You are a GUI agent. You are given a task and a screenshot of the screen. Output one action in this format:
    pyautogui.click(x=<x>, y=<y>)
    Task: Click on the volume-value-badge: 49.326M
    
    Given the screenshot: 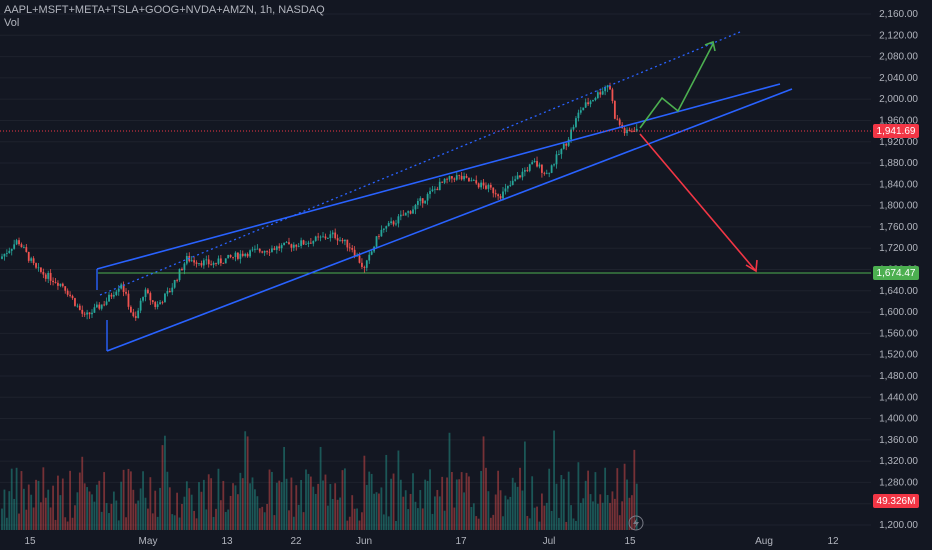 What is the action you would take?
    pyautogui.click(x=896, y=501)
    